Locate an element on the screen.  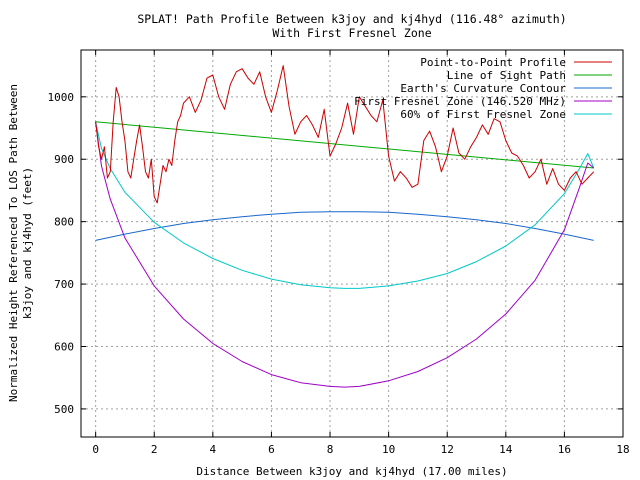
legend-label: Line of Sight Path is located at coordinates (506, 75).